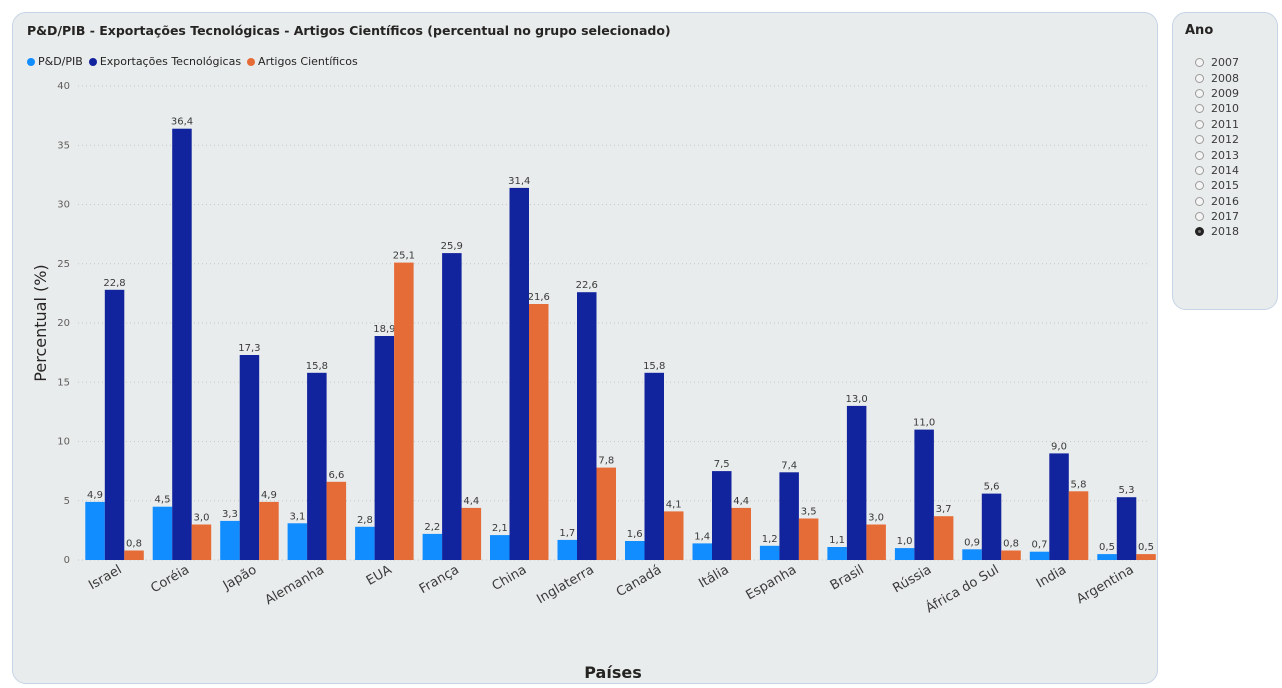  Describe the element at coordinates (92, 61) in the screenshot. I see `legend-dot-exportacoes` at that location.